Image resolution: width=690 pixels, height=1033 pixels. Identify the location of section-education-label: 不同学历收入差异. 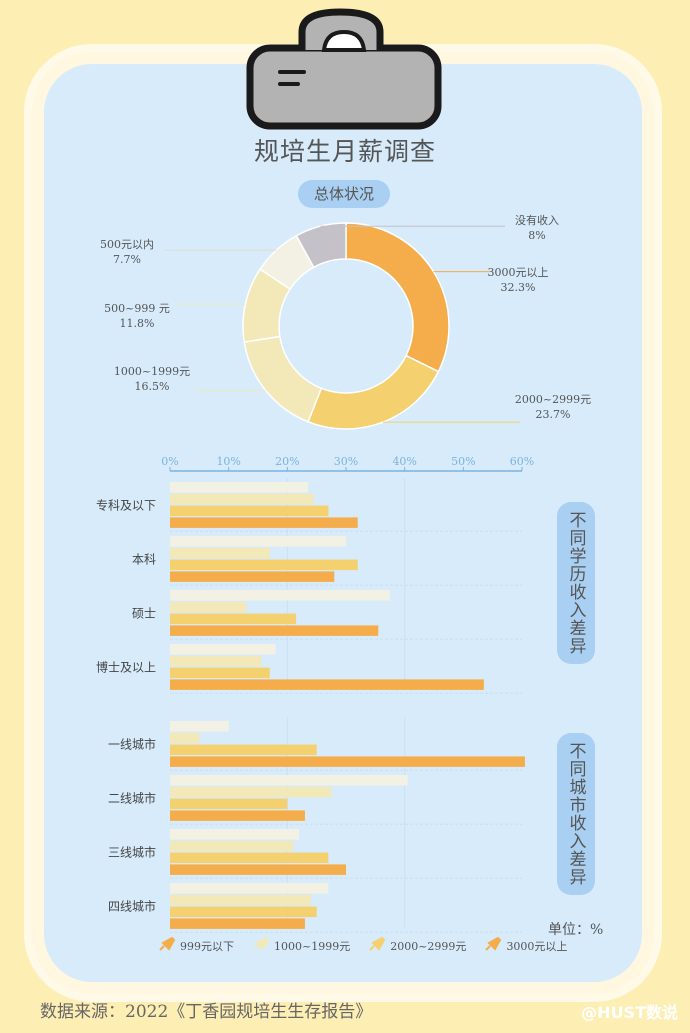
(576, 583).